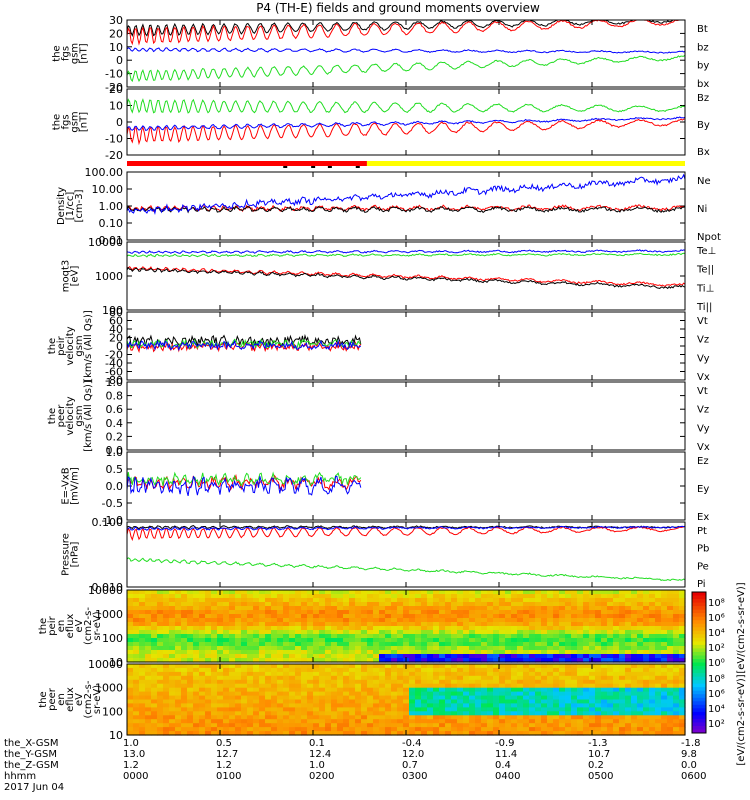 The image size is (750, 800). What do you see at coordinates (716, 648) in the screenshot?
I see `colorbar-tick-1: 10²` at bounding box center [716, 648].